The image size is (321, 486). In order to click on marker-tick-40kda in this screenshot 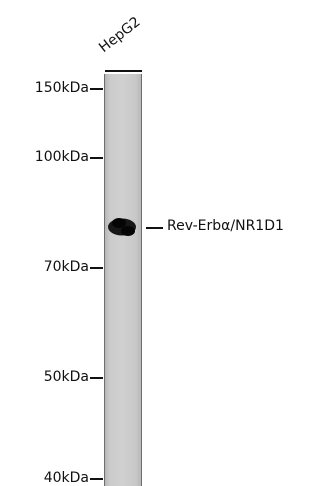, I will do `click(96, 479)`.